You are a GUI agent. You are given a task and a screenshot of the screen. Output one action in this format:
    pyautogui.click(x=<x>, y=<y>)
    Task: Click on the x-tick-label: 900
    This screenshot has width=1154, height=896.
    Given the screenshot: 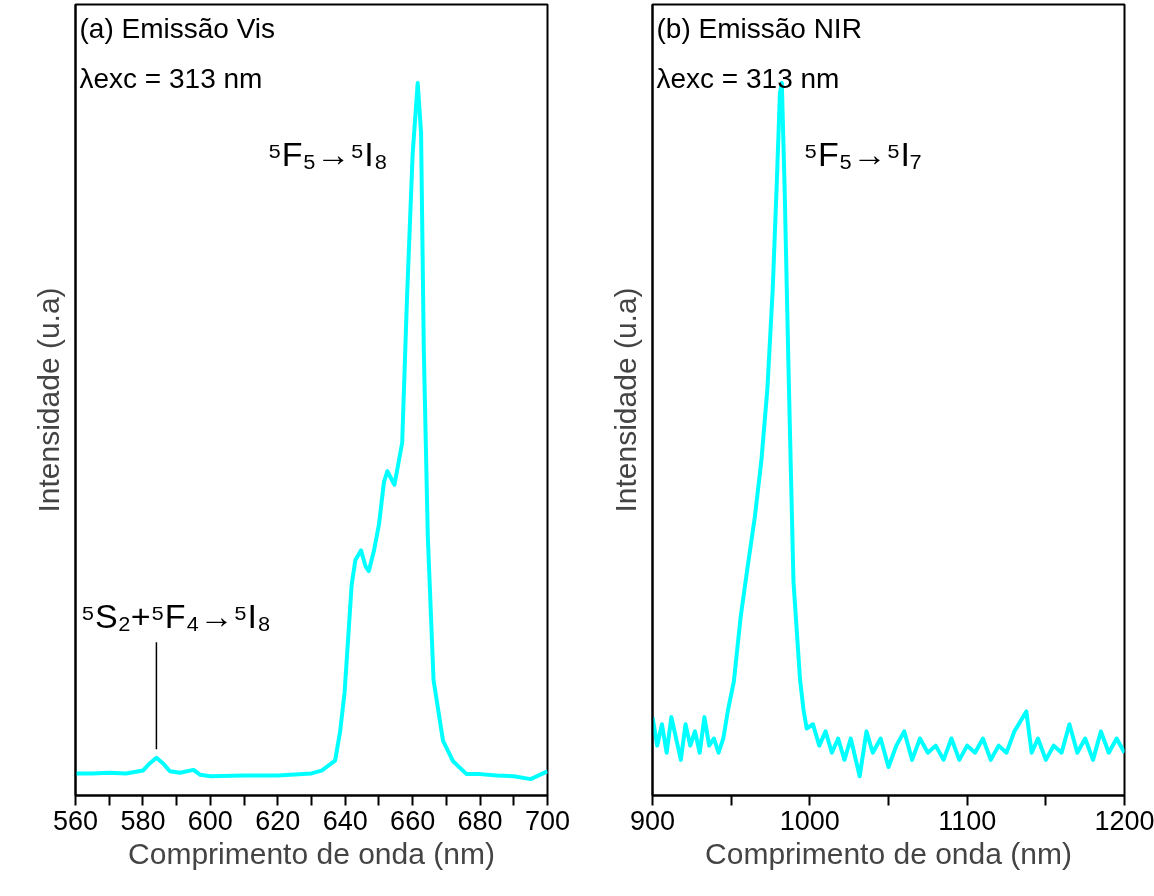 What is the action you would take?
    pyautogui.click(x=652, y=820)
    